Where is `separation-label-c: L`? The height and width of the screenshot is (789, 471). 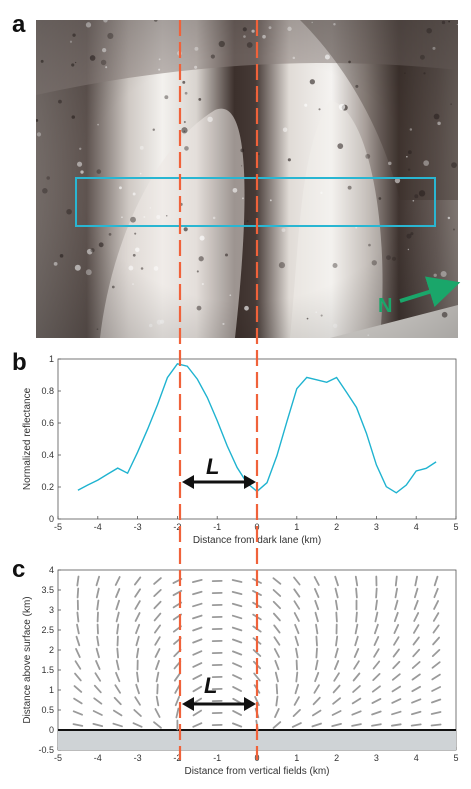 separation-label-c: L is located at coordinates (210, 685).